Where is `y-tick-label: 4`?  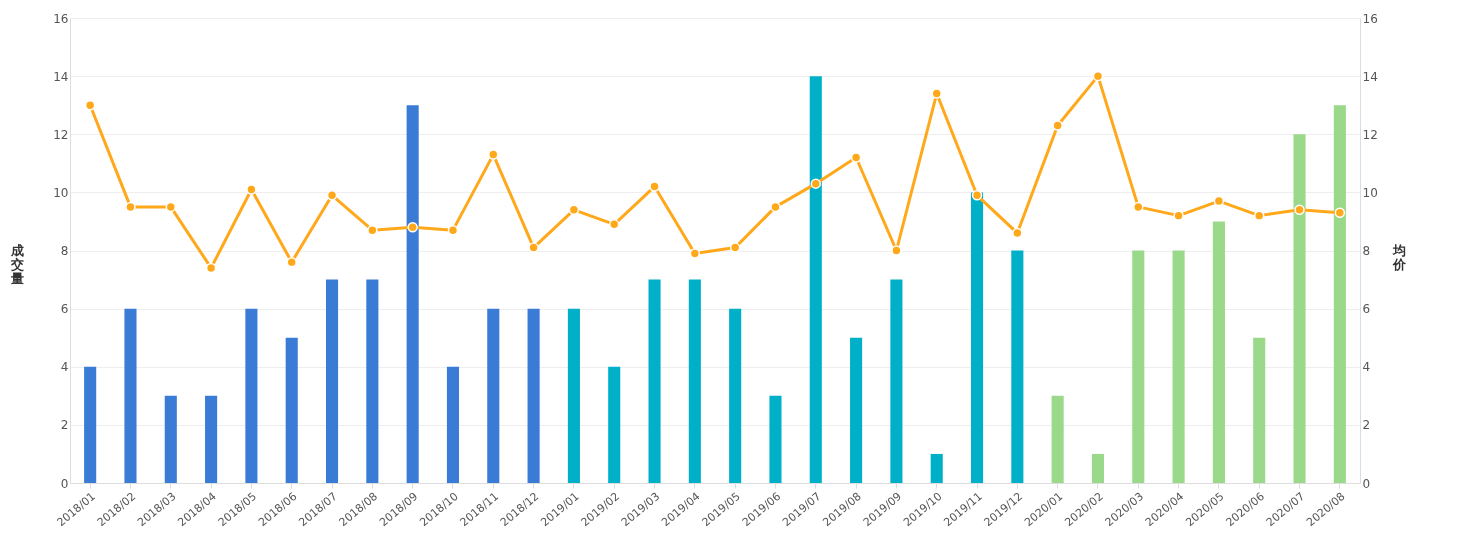 y-tick-label: 4 is located at coordinates (64, 367).